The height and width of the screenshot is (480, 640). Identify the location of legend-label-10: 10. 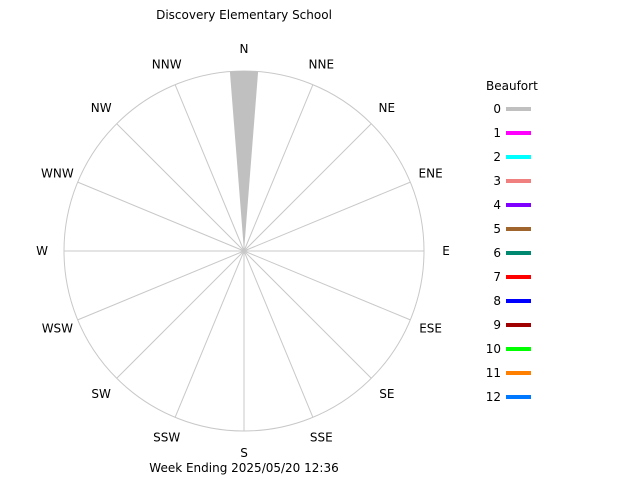
(493, 349).